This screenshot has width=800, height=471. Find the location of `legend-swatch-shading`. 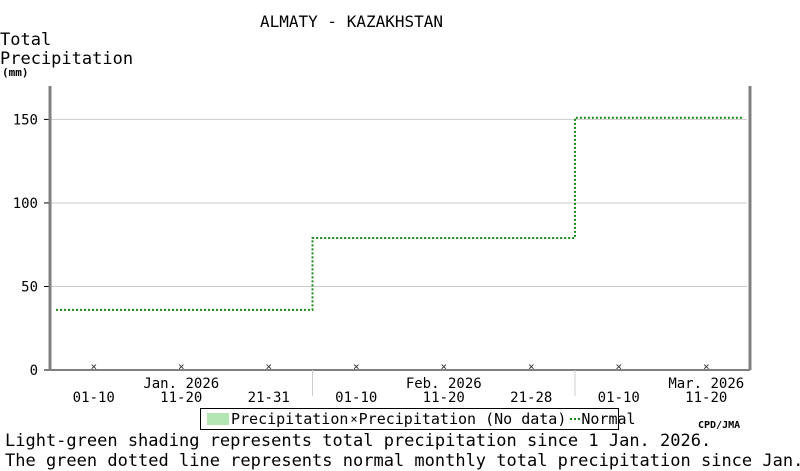

legend-swatch-shading is located at coordinates (218, 419).